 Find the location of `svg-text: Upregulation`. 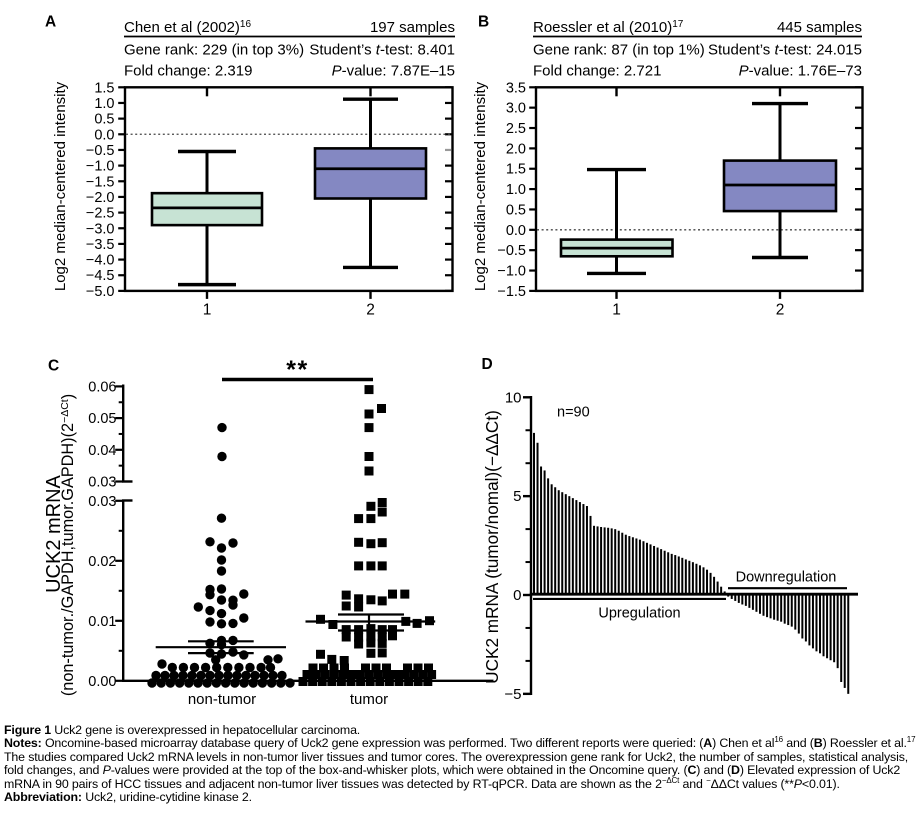

svg-text: Upregulation is located at coordinates (639, 614).